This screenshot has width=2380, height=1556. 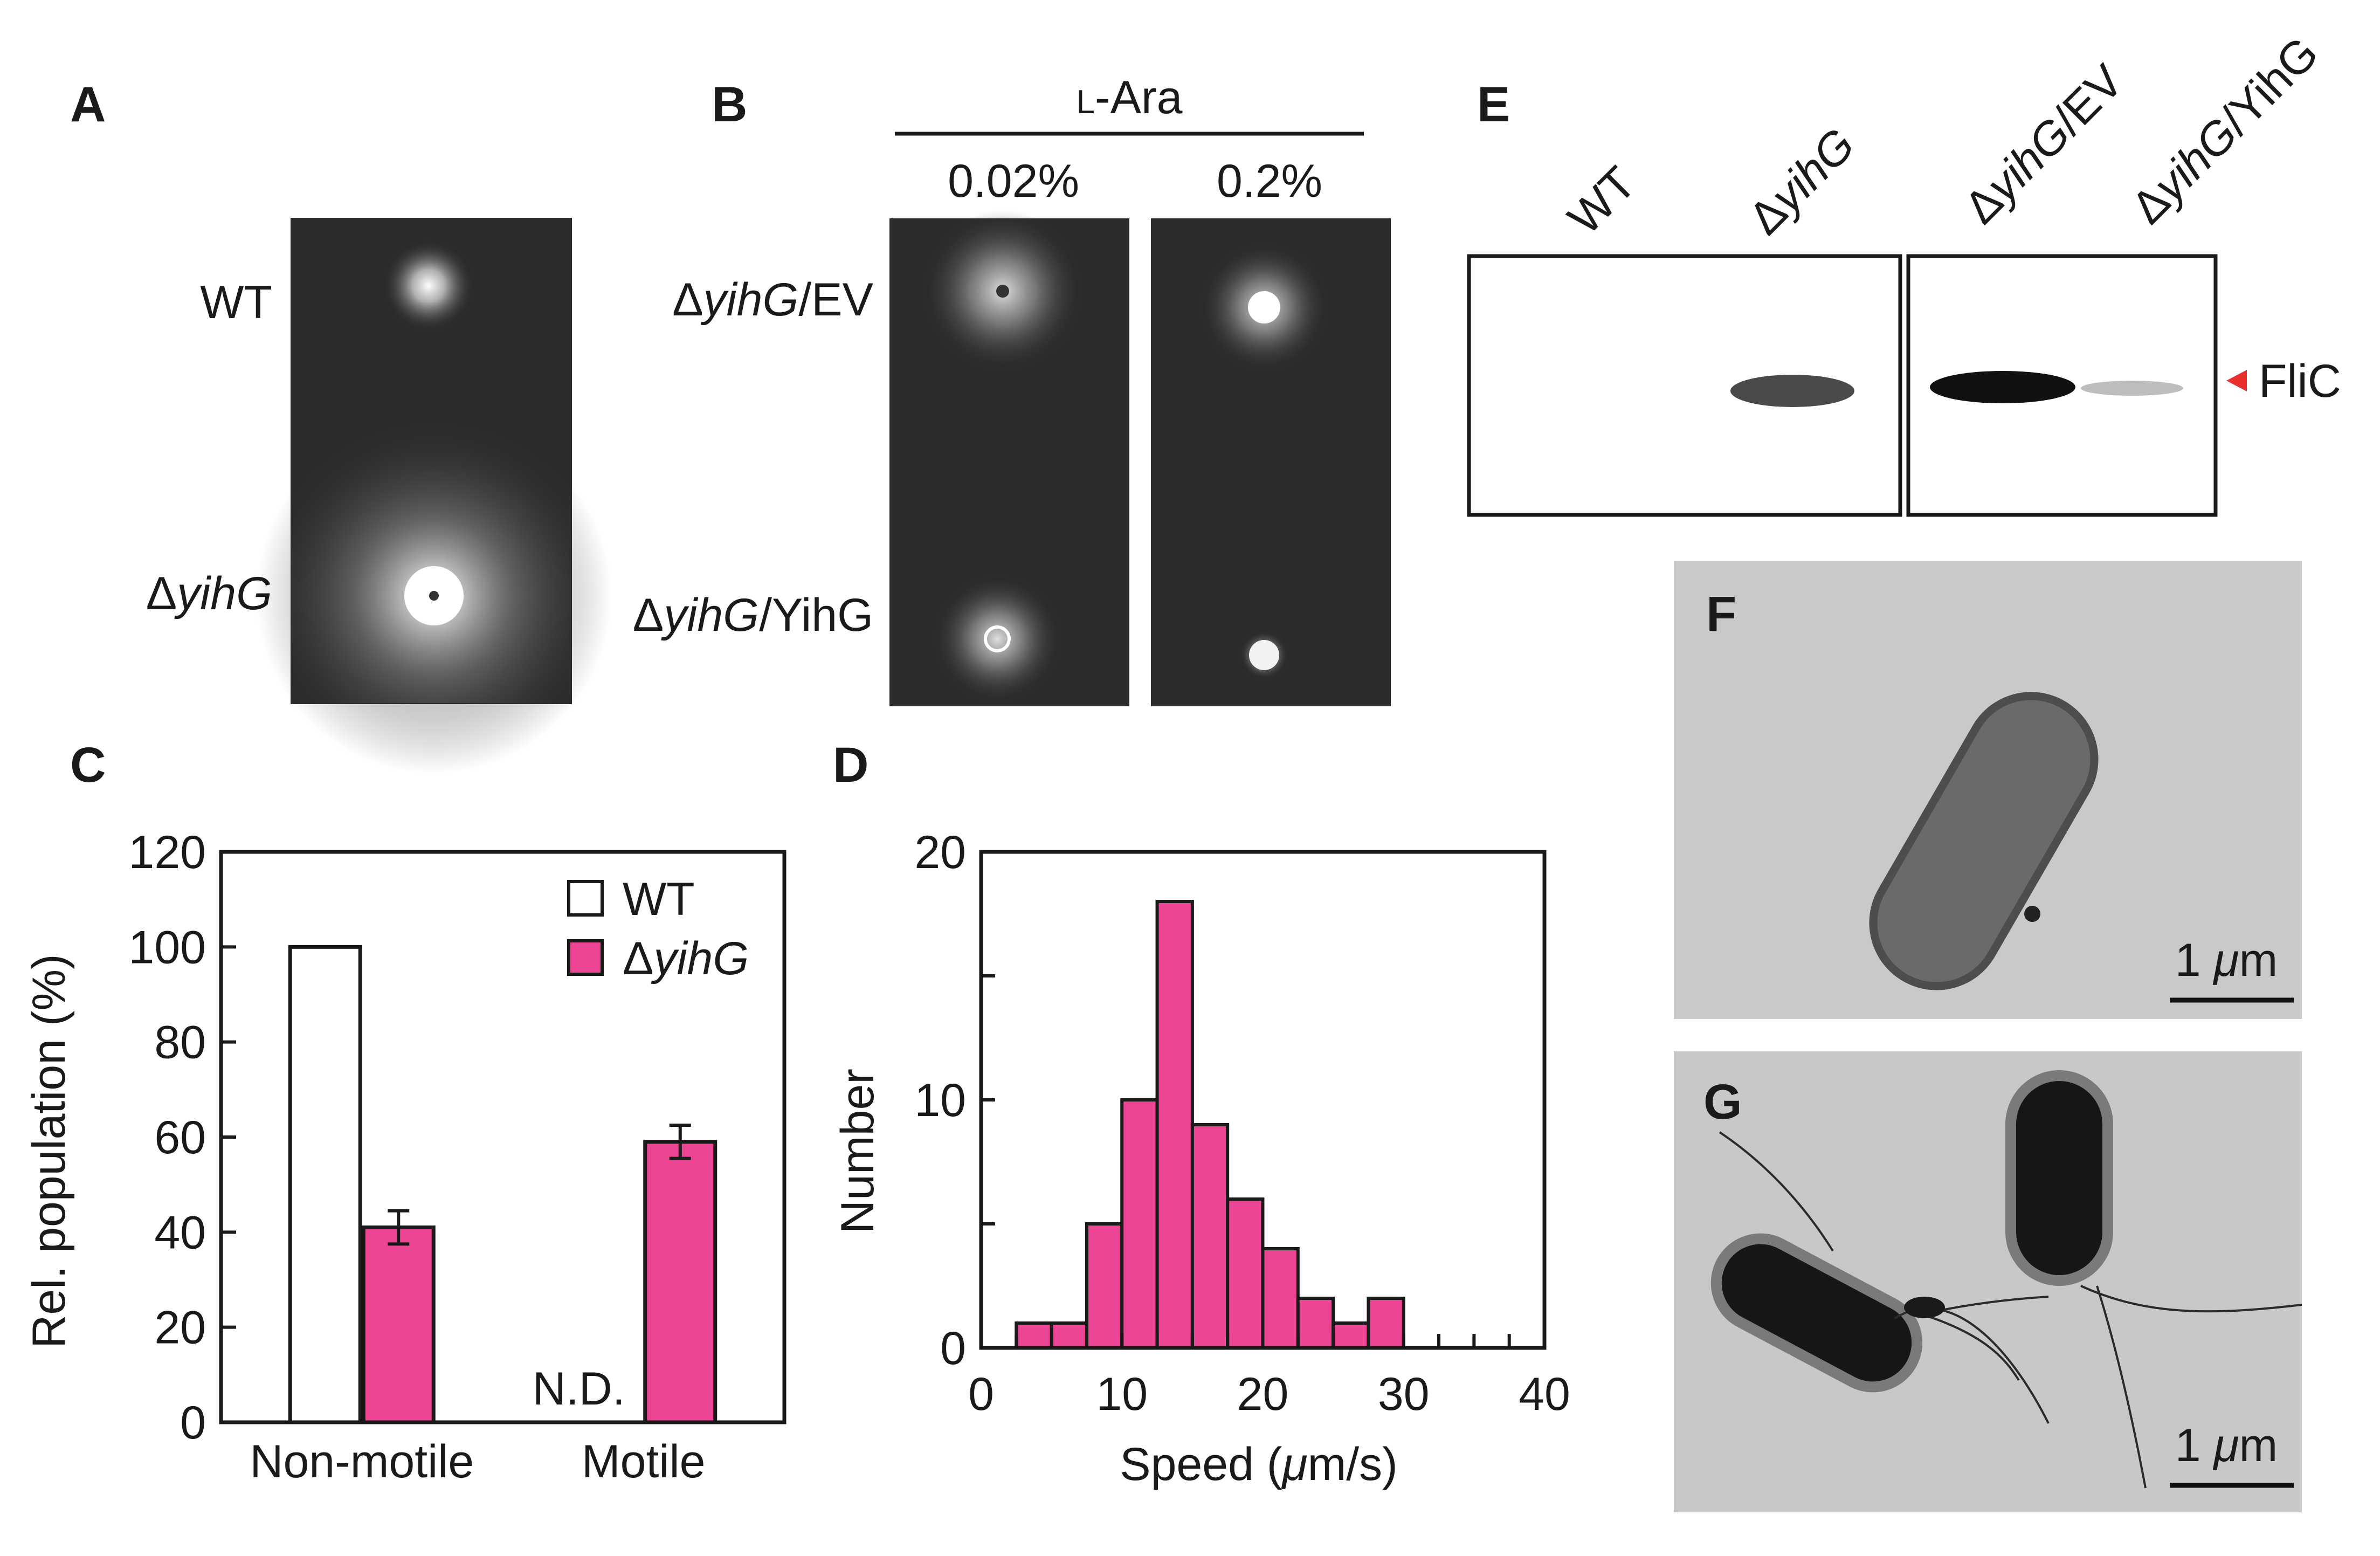 I want to click on chart-d-xlabel: Speed (μm/s), so click(x=1259, y=1464).